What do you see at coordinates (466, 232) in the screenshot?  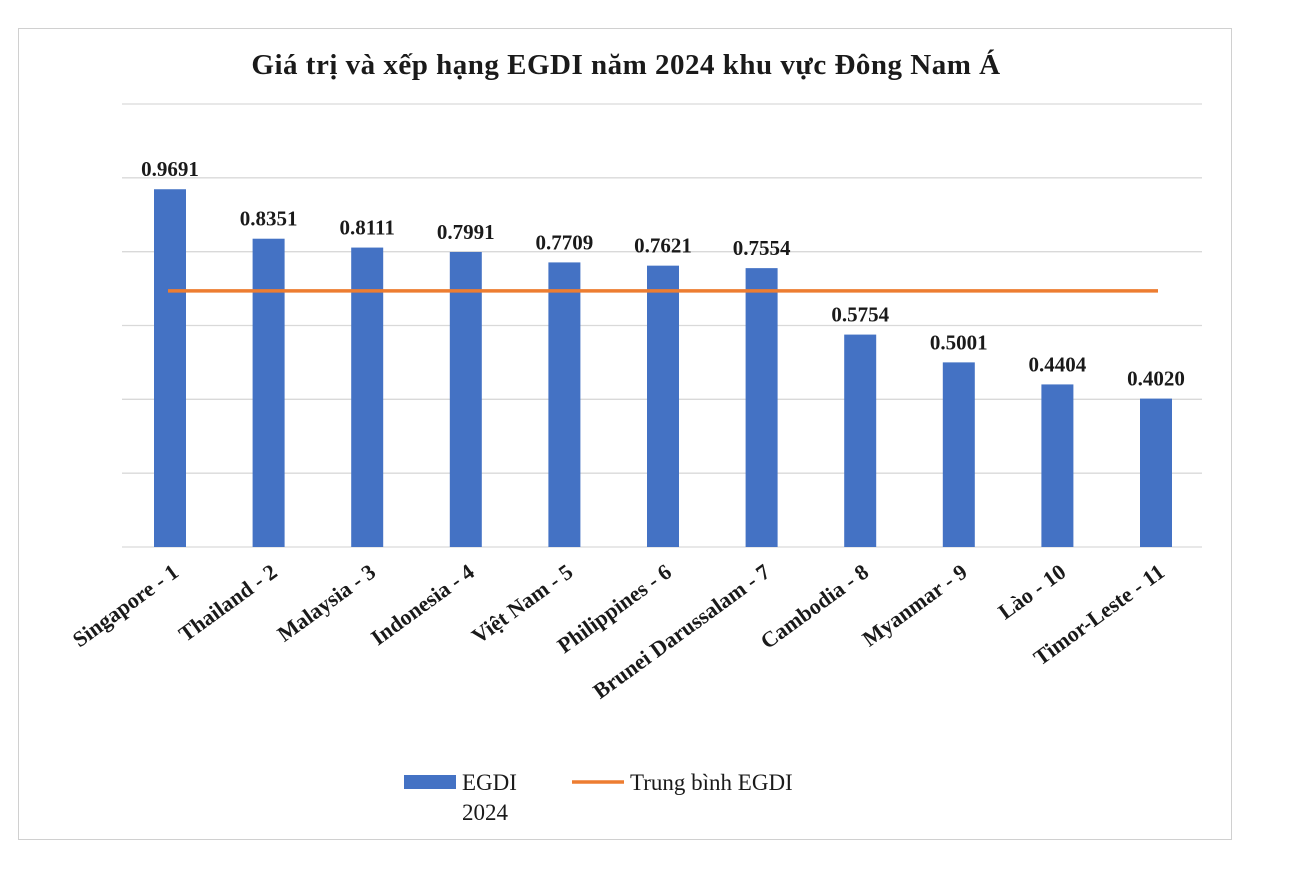 I see `data-label-3: 0.7991` at bounding box center [466, 232].